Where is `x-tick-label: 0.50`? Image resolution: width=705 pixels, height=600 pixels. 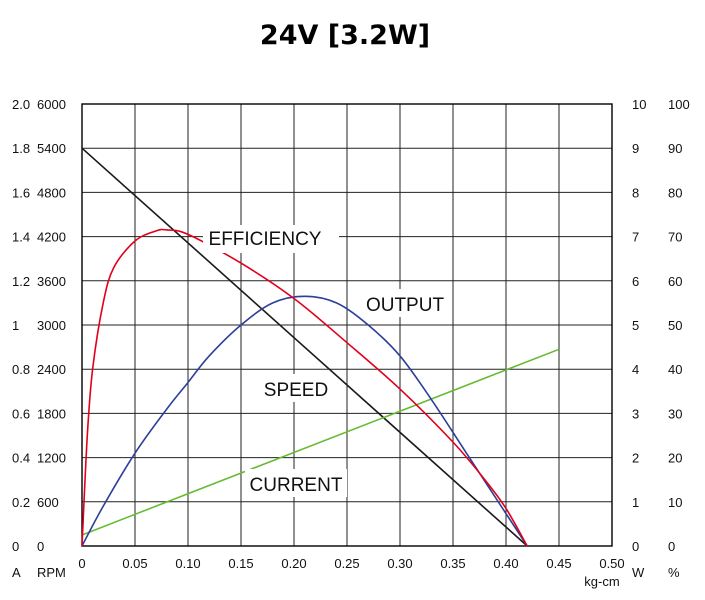
x-tick-label: 0.50 is located at coordinates (611, 563).